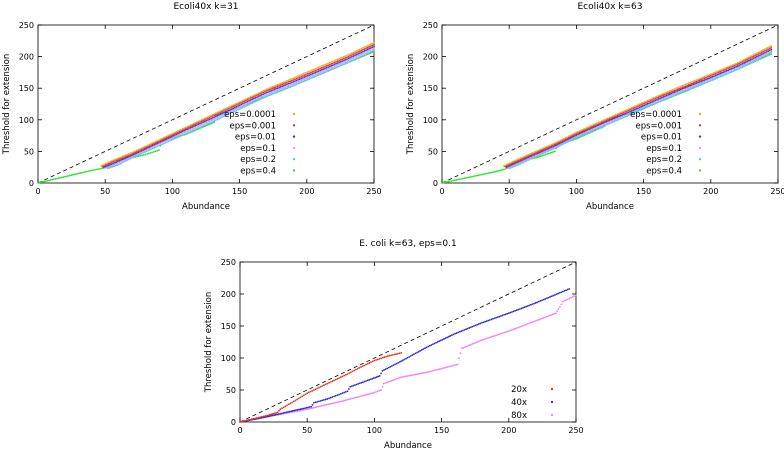  What do you see at coordinates (294, 114) in the screenshot?
I see `legend-marker` at bounding box center [294, 114].